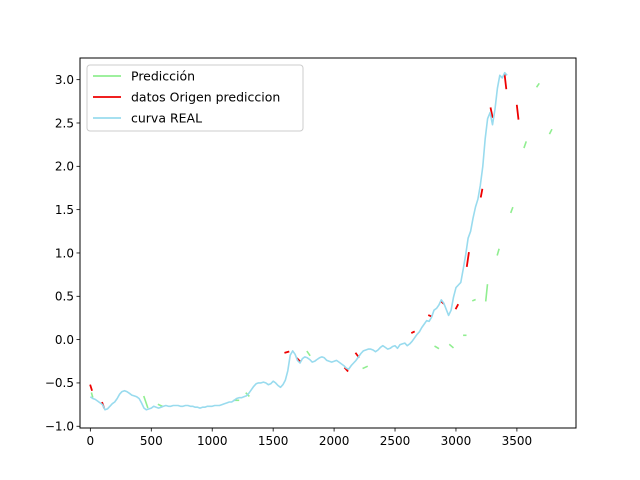  I want to click on legend-label: datos Origen prediccion, so click(205, 97).